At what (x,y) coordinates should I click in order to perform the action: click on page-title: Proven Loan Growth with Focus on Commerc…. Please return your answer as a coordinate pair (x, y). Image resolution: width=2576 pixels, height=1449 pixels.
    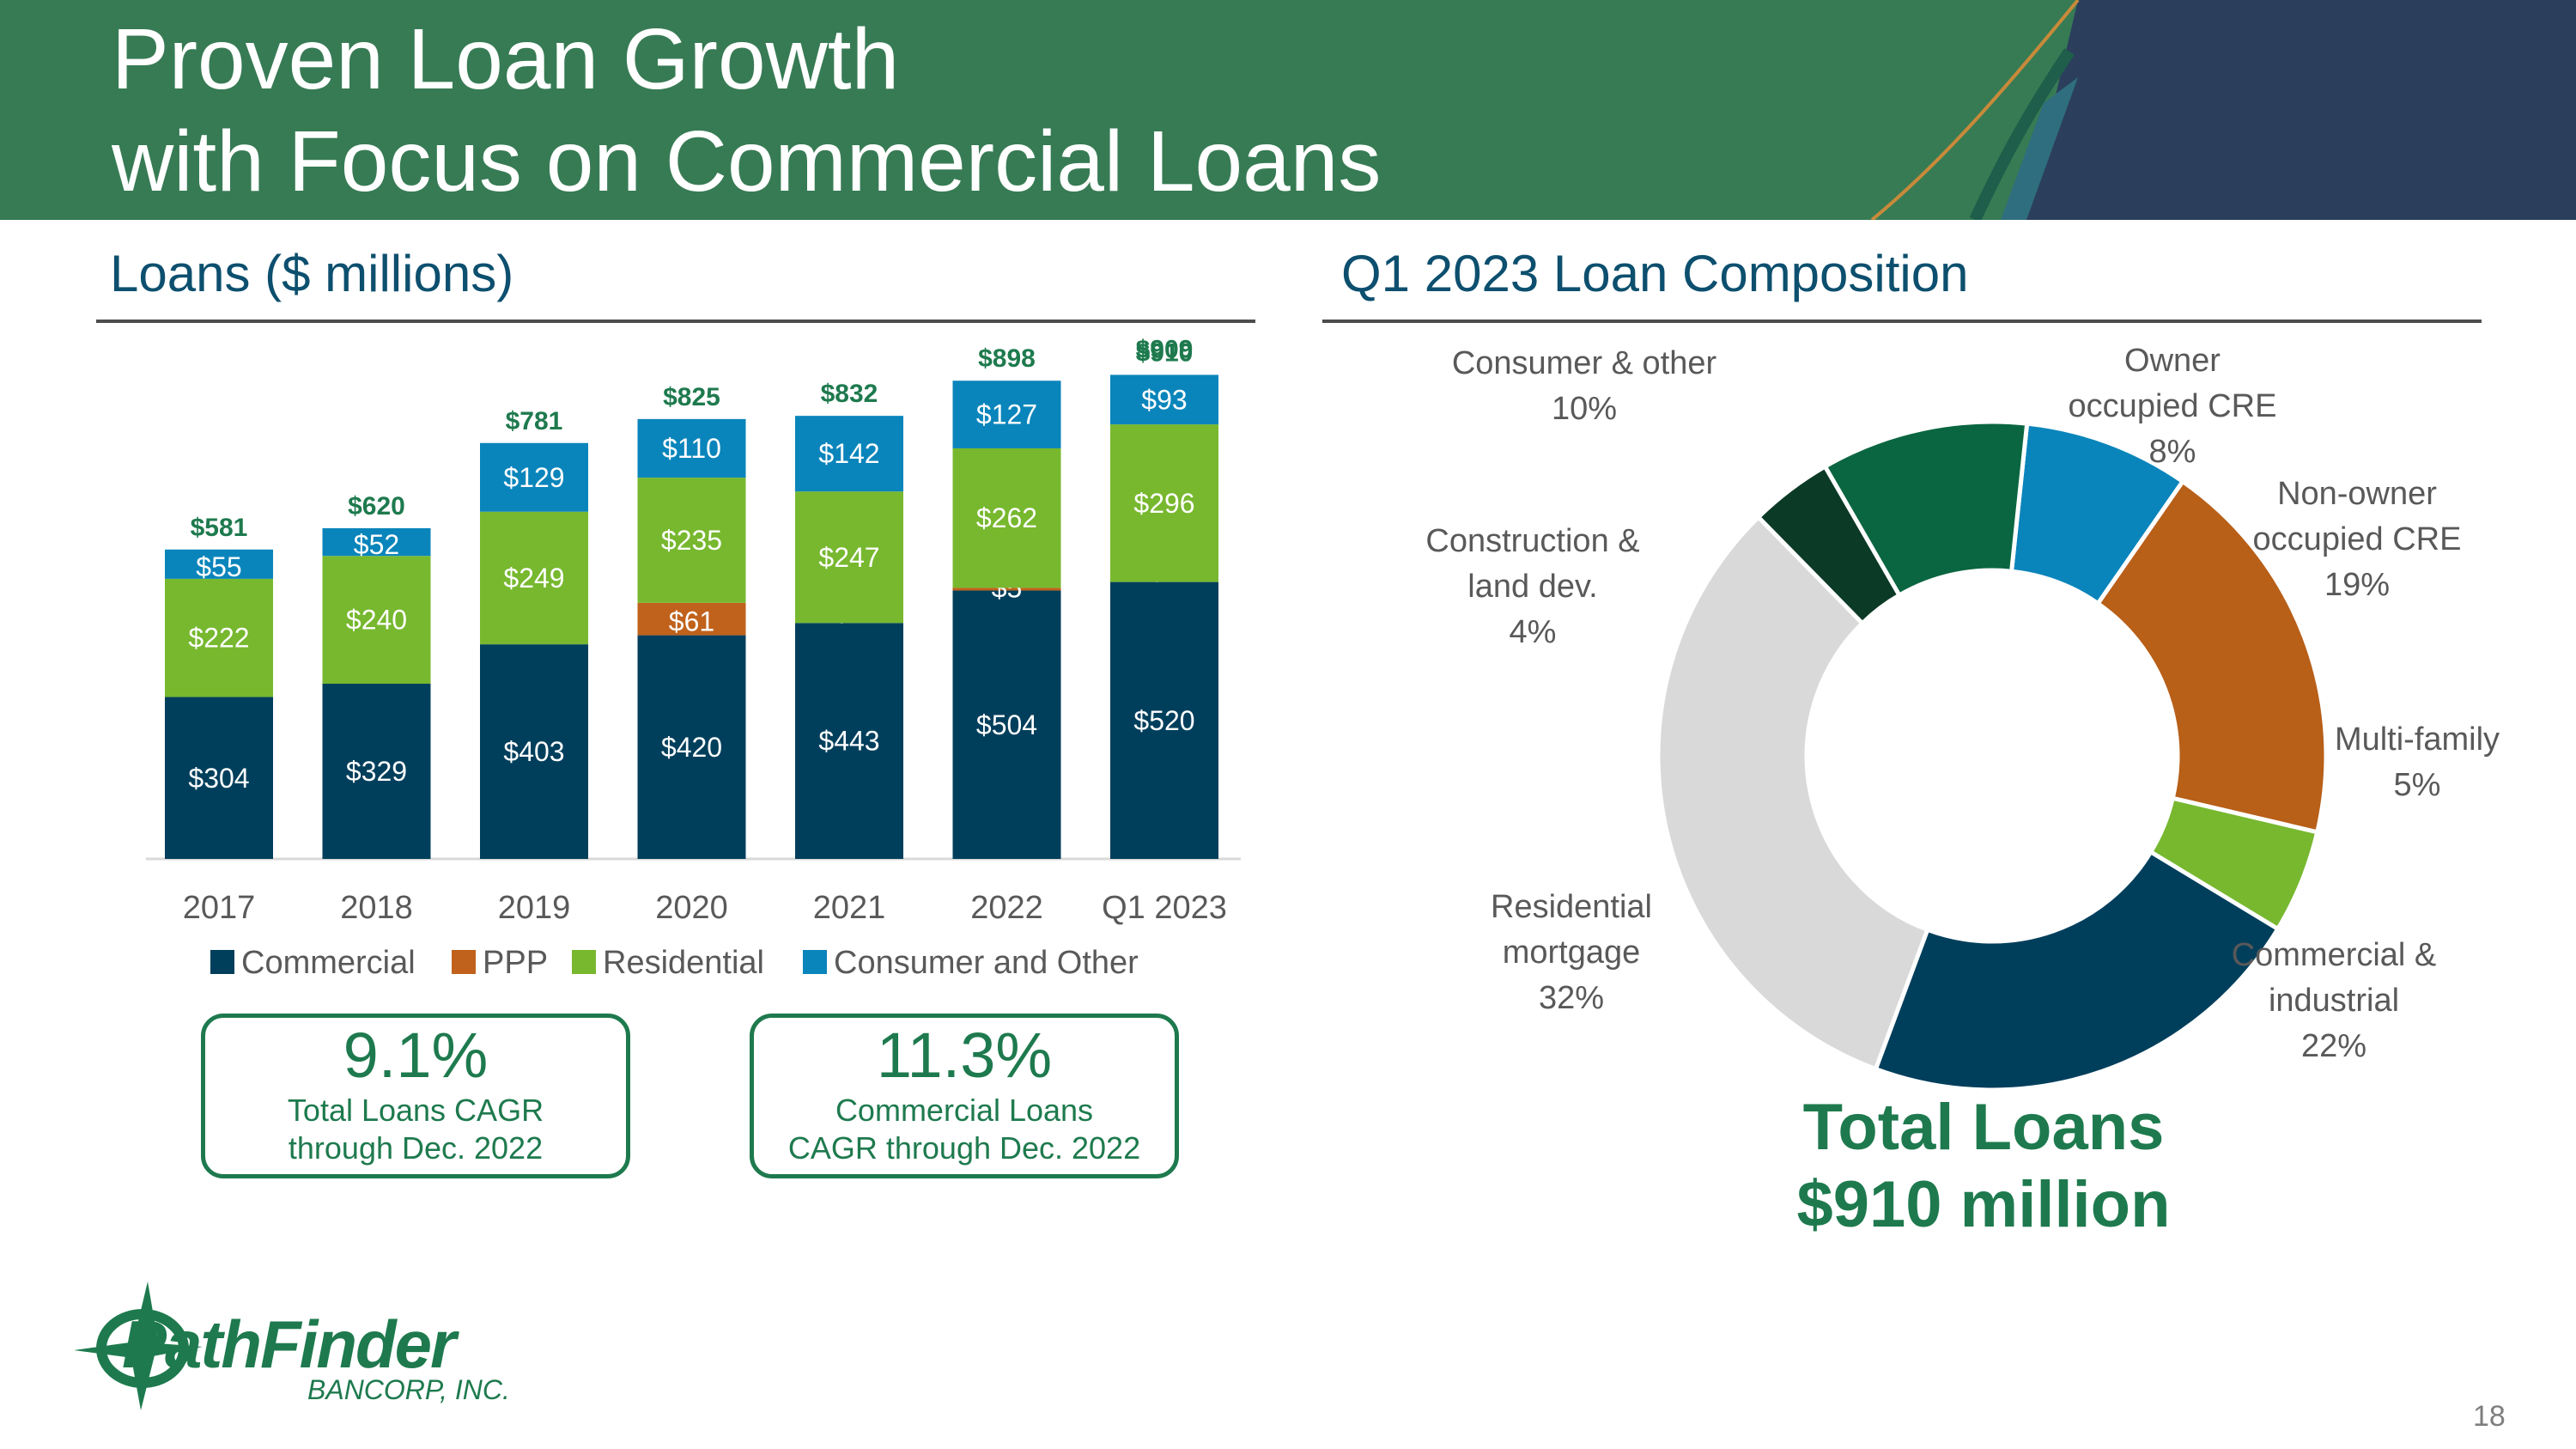
    Looking at the image, I should click on (746, 111).